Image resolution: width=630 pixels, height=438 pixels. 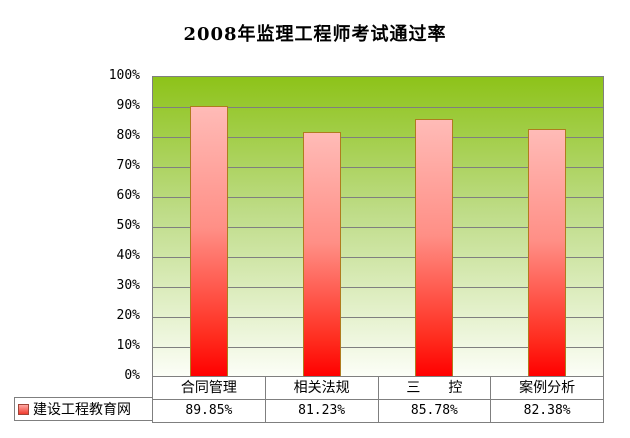 I want to click on data-table: 合同管理 相关法规三 控案例分析 89.85% 81.23% 85.78% 82.38%, so click(x=378, y=399).